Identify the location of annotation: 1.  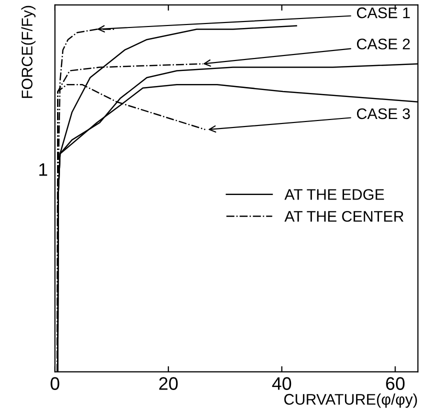
(43, 169).